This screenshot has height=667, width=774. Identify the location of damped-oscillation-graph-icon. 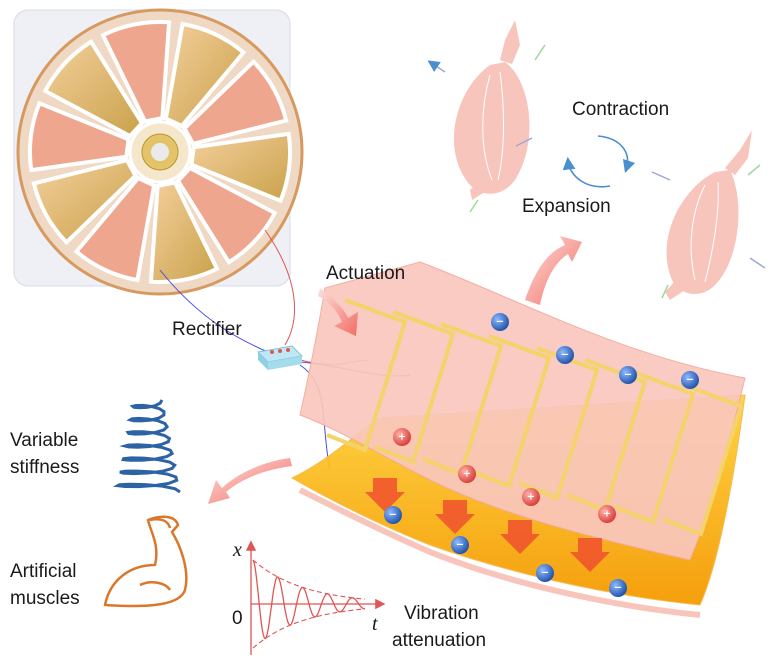
(315, 597).